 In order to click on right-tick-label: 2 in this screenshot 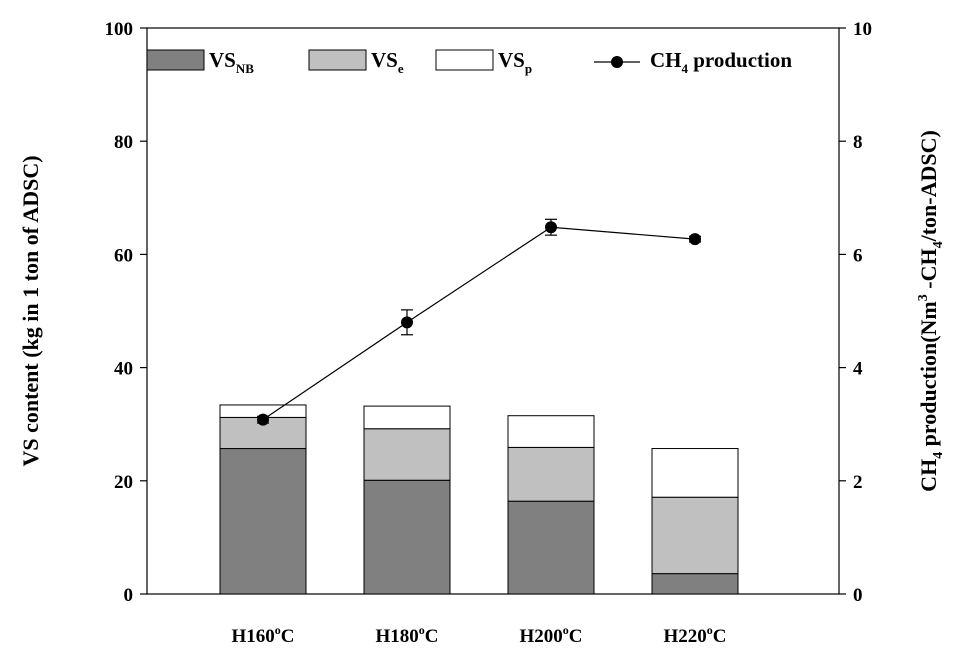, I will do `click(858, 482)`.